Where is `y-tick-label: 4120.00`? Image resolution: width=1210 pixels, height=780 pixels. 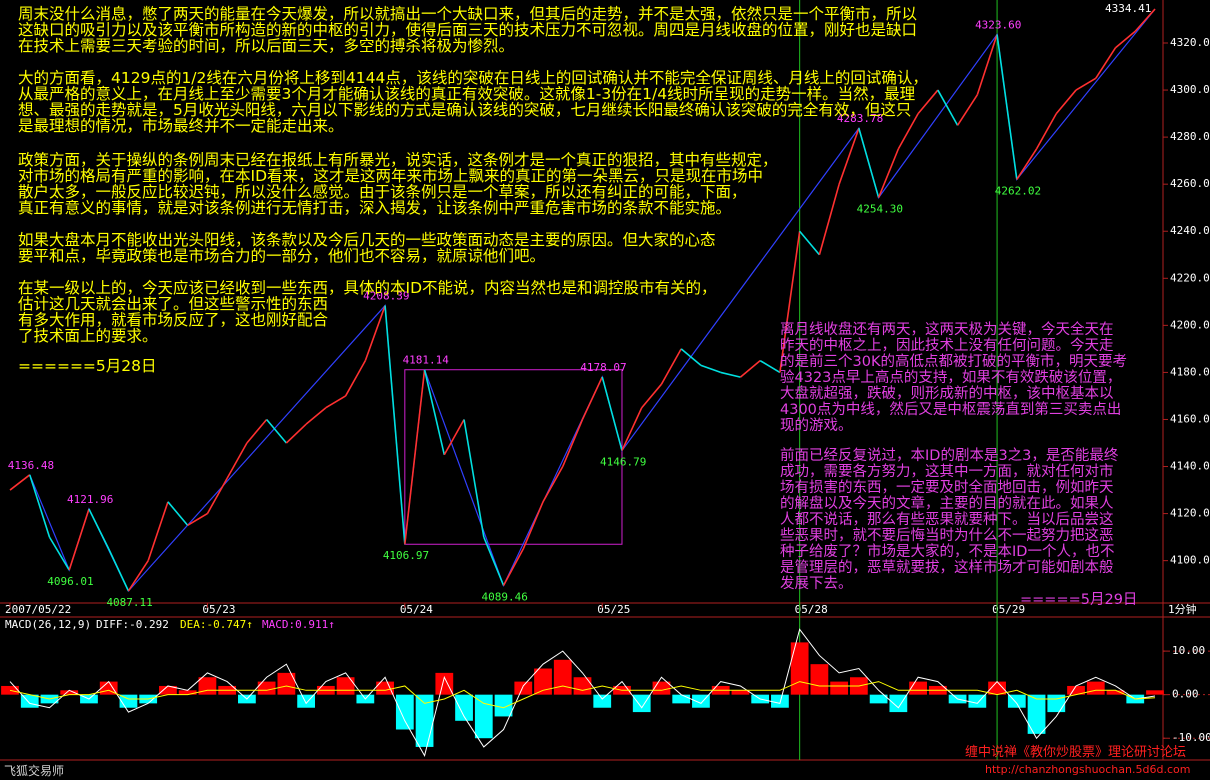 y-tick-label: 4120.00 is located at coordinates (1190, 513).